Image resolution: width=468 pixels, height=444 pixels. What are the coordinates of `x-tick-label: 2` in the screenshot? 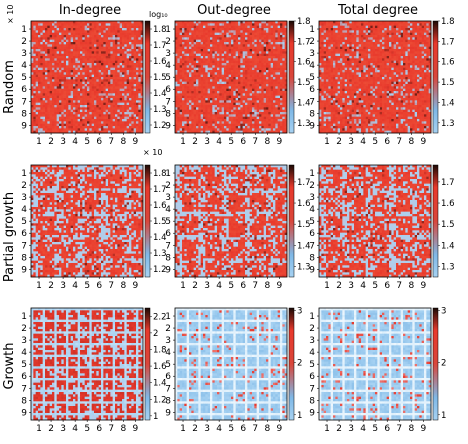 It's located at (195, 142).